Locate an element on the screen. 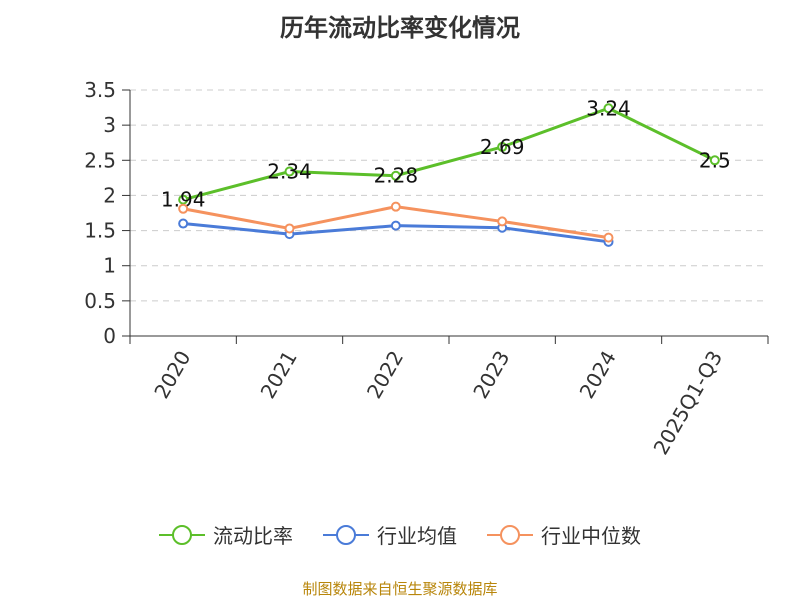 The height and width of the screenshot is (600, 800). y-tick-label: 2.5 is located at coordinates (100, 160).